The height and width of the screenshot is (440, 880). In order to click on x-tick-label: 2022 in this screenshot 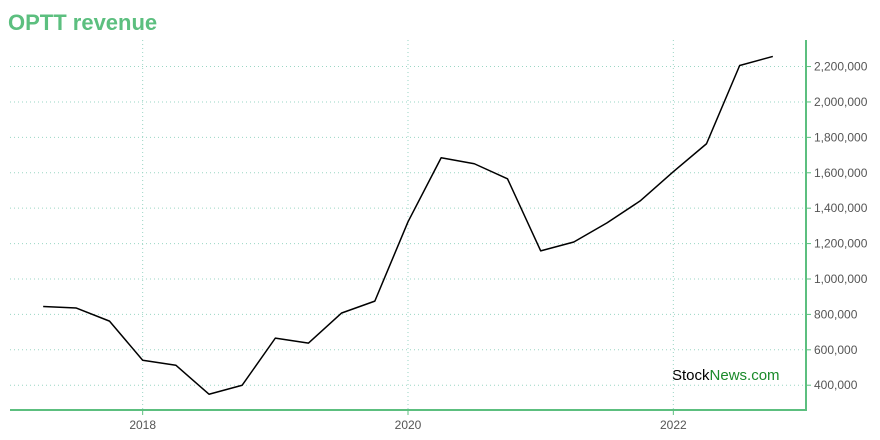, I will do `click(673, 425)`.